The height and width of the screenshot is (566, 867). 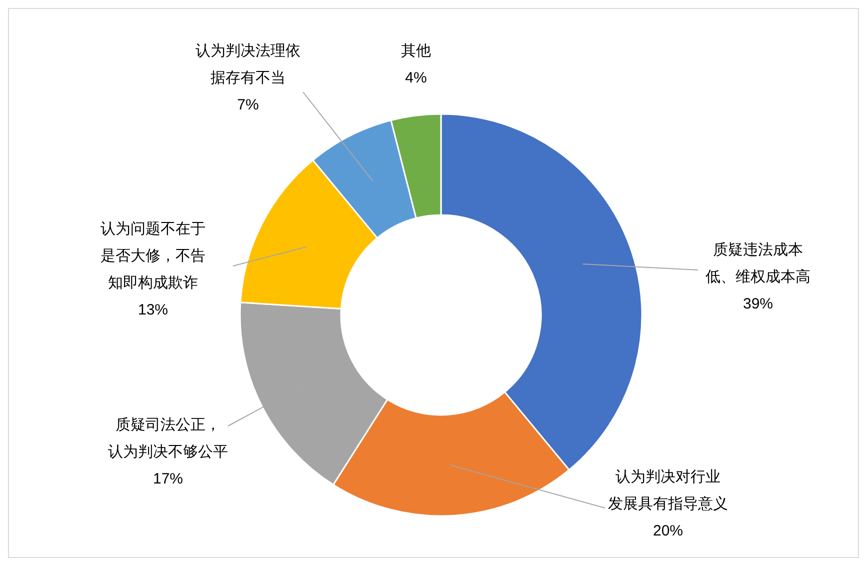 I want to click on slice-label: 认为判决对行业发展具有指导意义, so click(x=668, y=490).